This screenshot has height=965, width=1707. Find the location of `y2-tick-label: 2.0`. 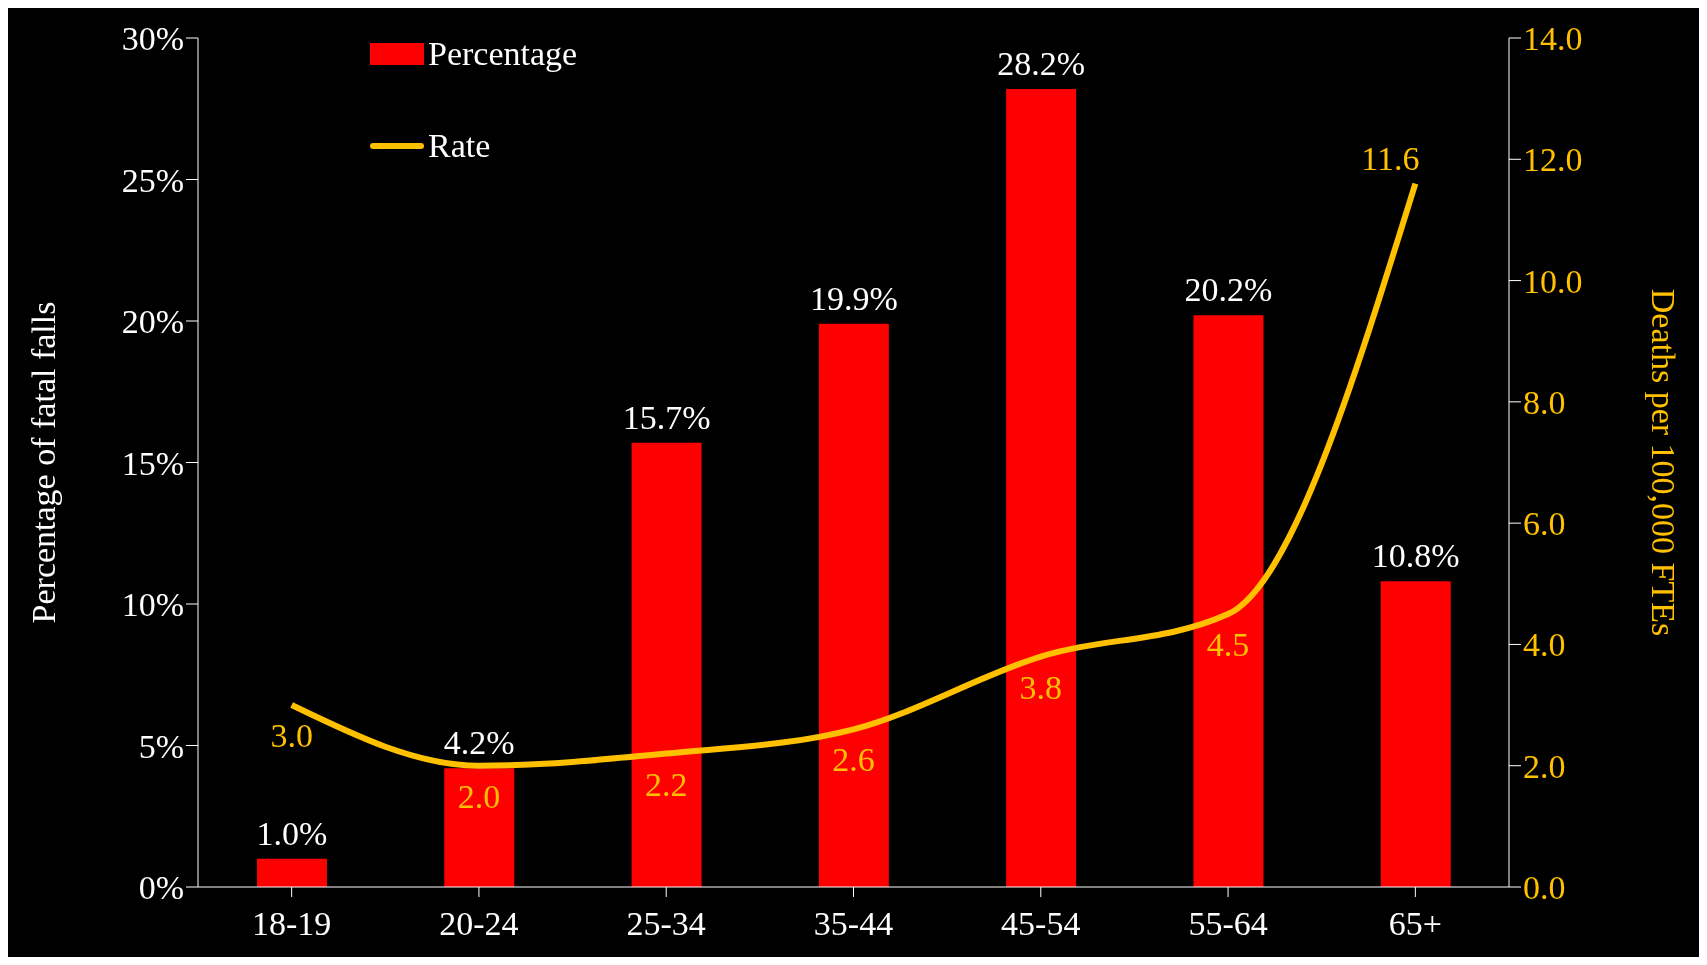

y2-tick-label: 2.0 is located at coordinates (1544, 766).